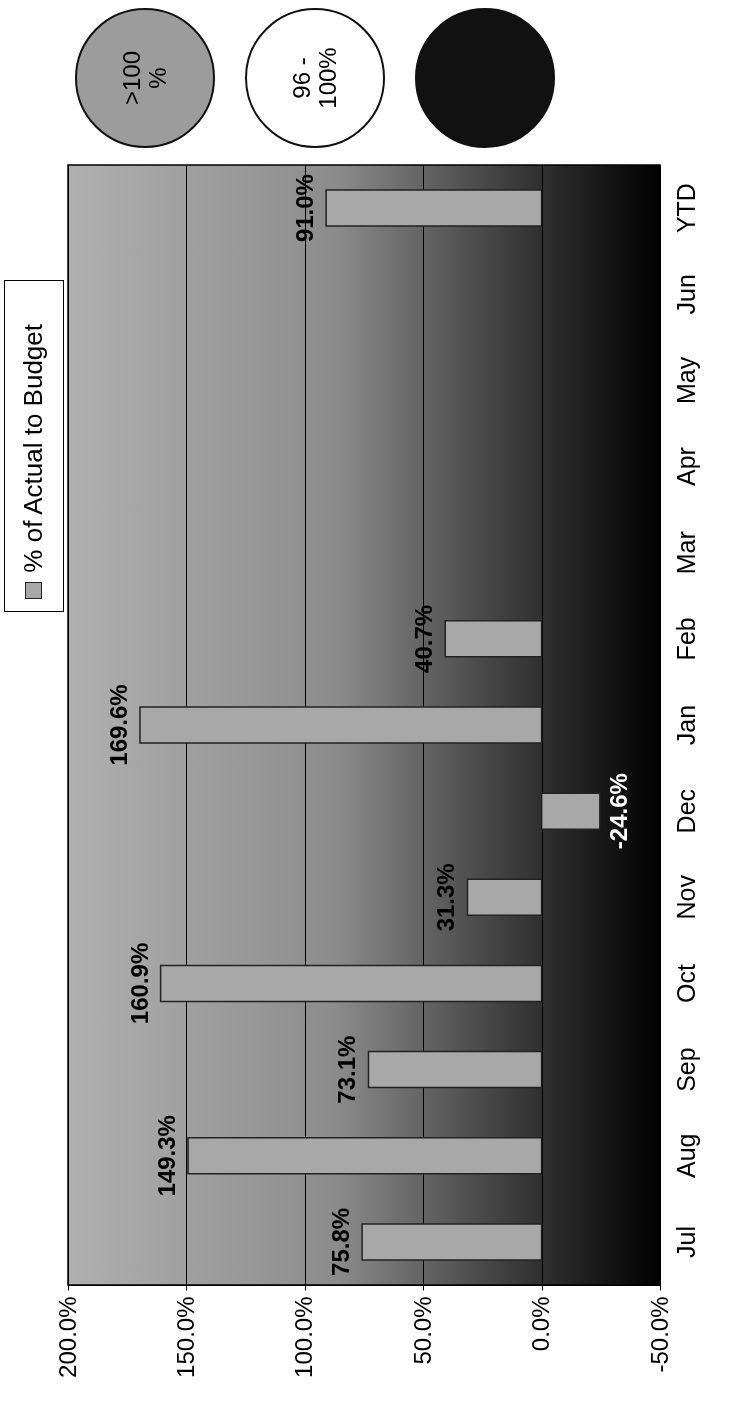 This screenshot has height=1416, width=751. Describe the element at coordinates (685, 1156) in the screenshot. I see `y-tick-label: Aug` at that location.